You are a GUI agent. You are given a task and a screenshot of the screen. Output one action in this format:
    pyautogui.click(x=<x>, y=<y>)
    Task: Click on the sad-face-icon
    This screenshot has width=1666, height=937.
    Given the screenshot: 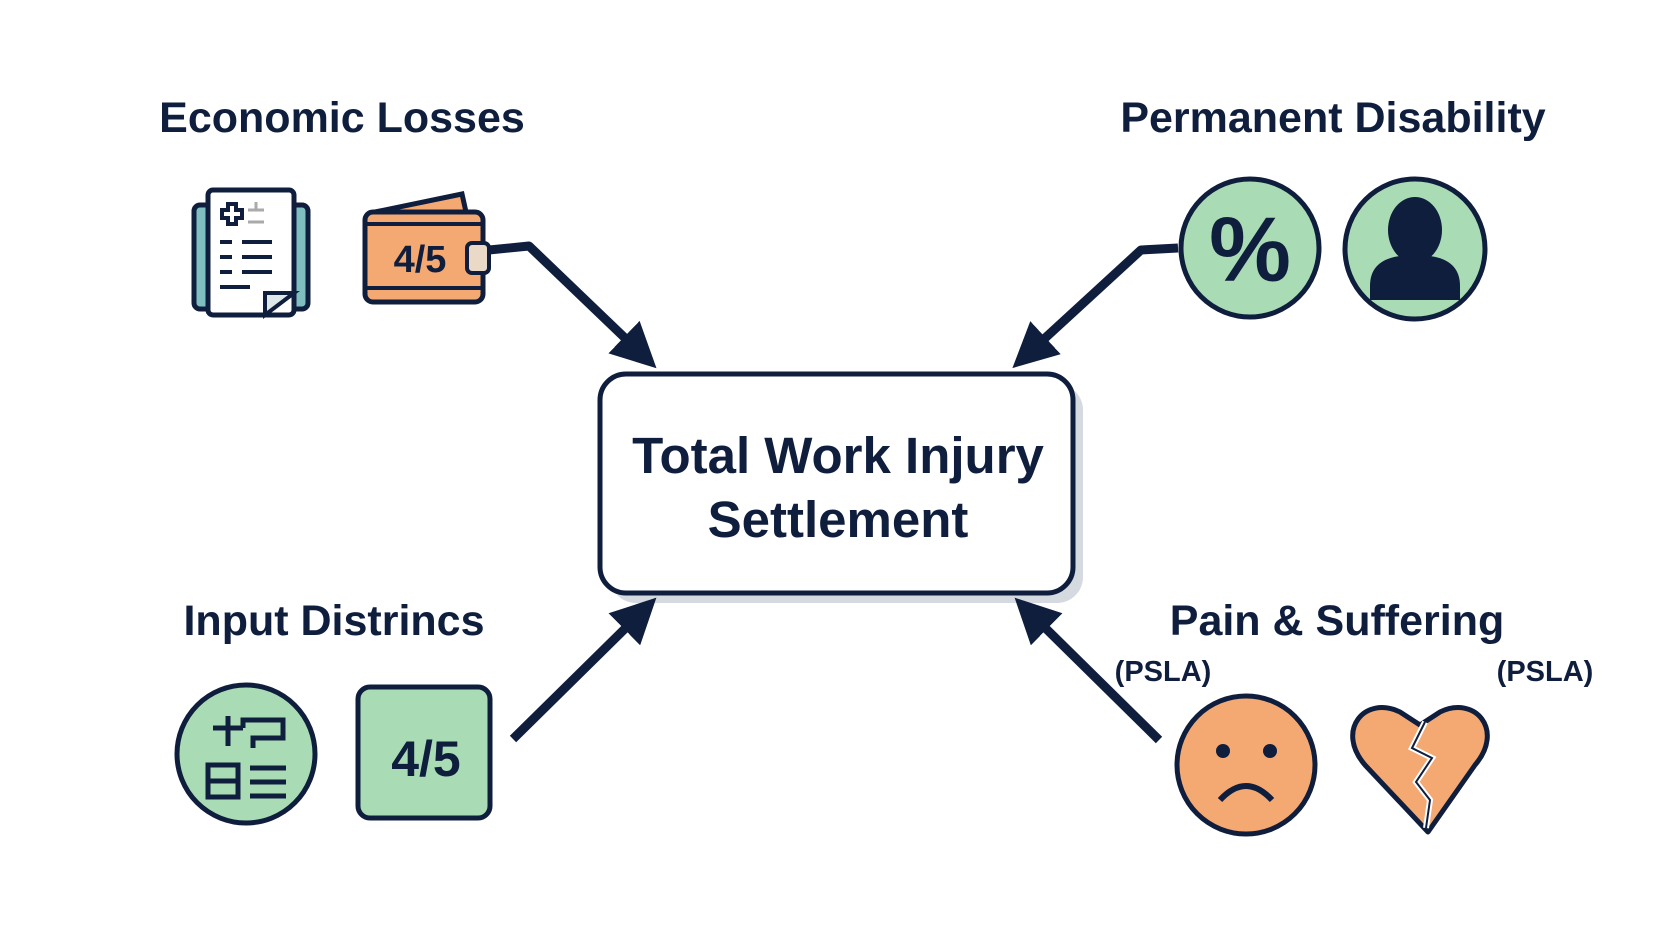 What is the action you would take?
    pyautogui.click(x=1246, y=765)
    